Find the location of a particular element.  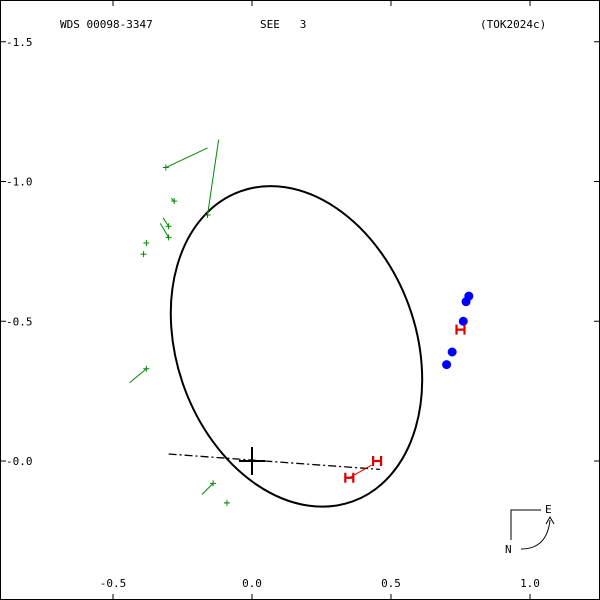

compass-east-label: E is located at coordinates (548, 509).